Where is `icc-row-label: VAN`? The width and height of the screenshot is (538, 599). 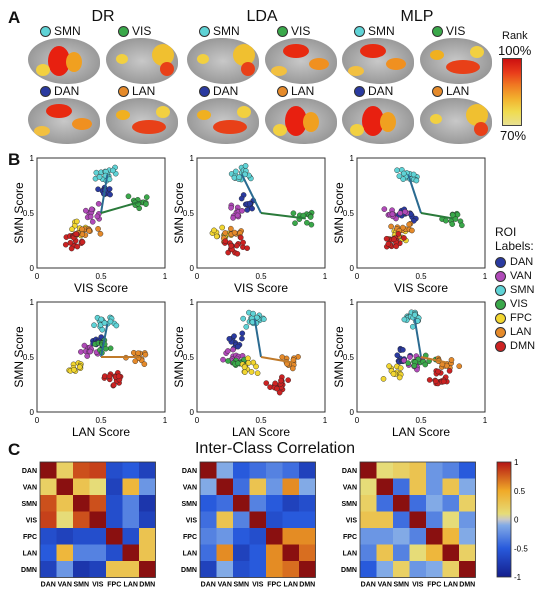 icc-row-label: VAN is located at coordinates (350, 487).